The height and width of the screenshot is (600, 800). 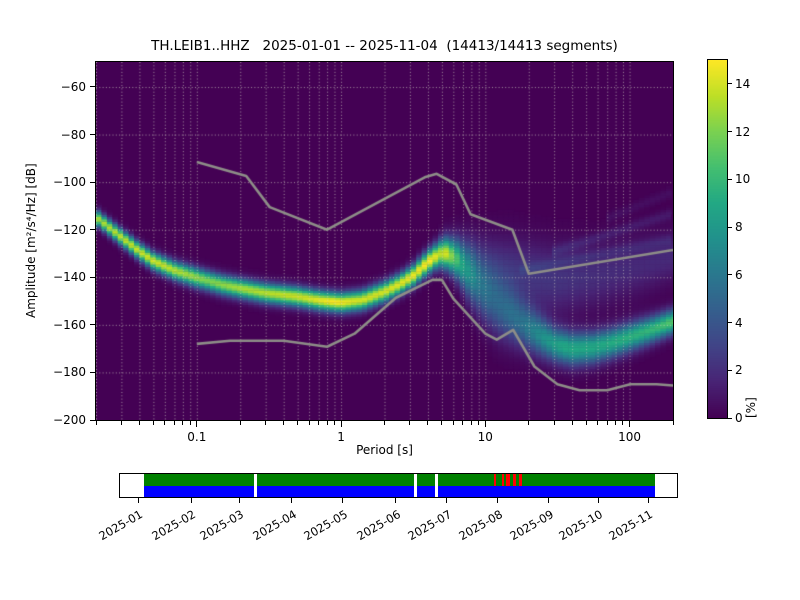 I want to click on y-tick-label: −120, so click(x=69, y=229).